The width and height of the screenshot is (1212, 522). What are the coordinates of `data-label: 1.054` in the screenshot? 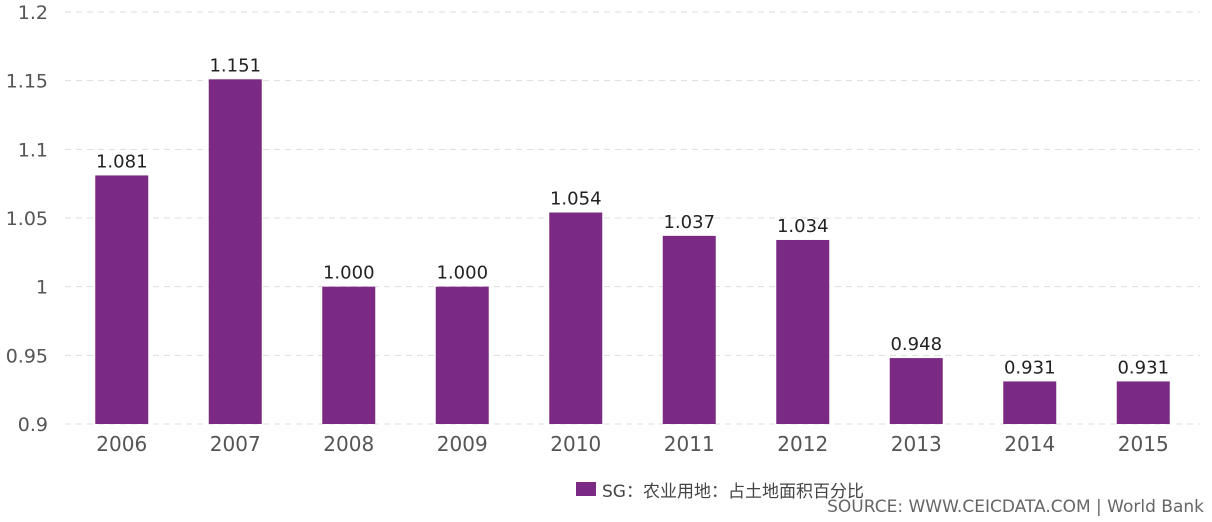 It's located at (576, 199).